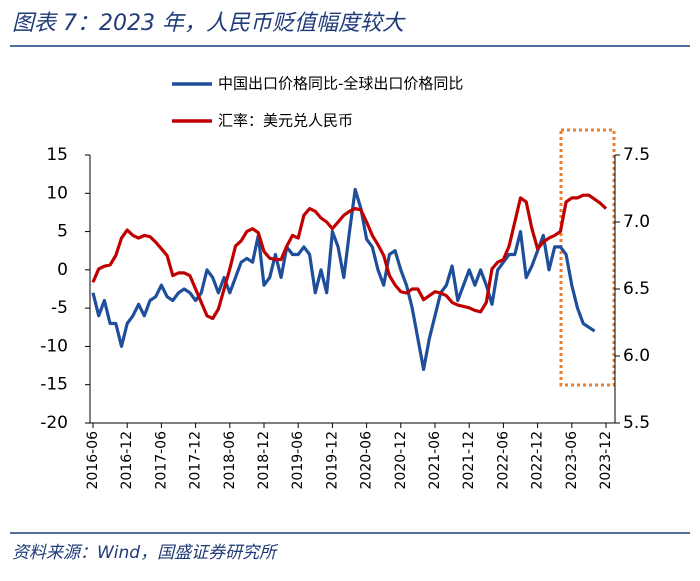 This screenshot has width=700, height=581. Describe the element at coordinates (264, 460) in the screenshot. I see `x-tick-label: 2018-12` at that location.